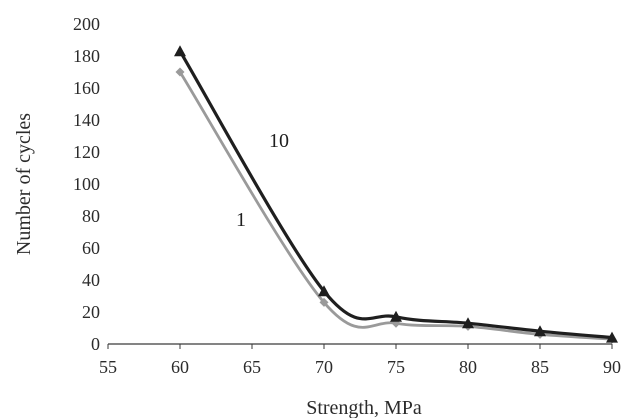 This screenshot has width=625, height=418. Describe the element at coordinates (262, 180) in the screenshot. I see `curve-labels: 10 1` at that location.